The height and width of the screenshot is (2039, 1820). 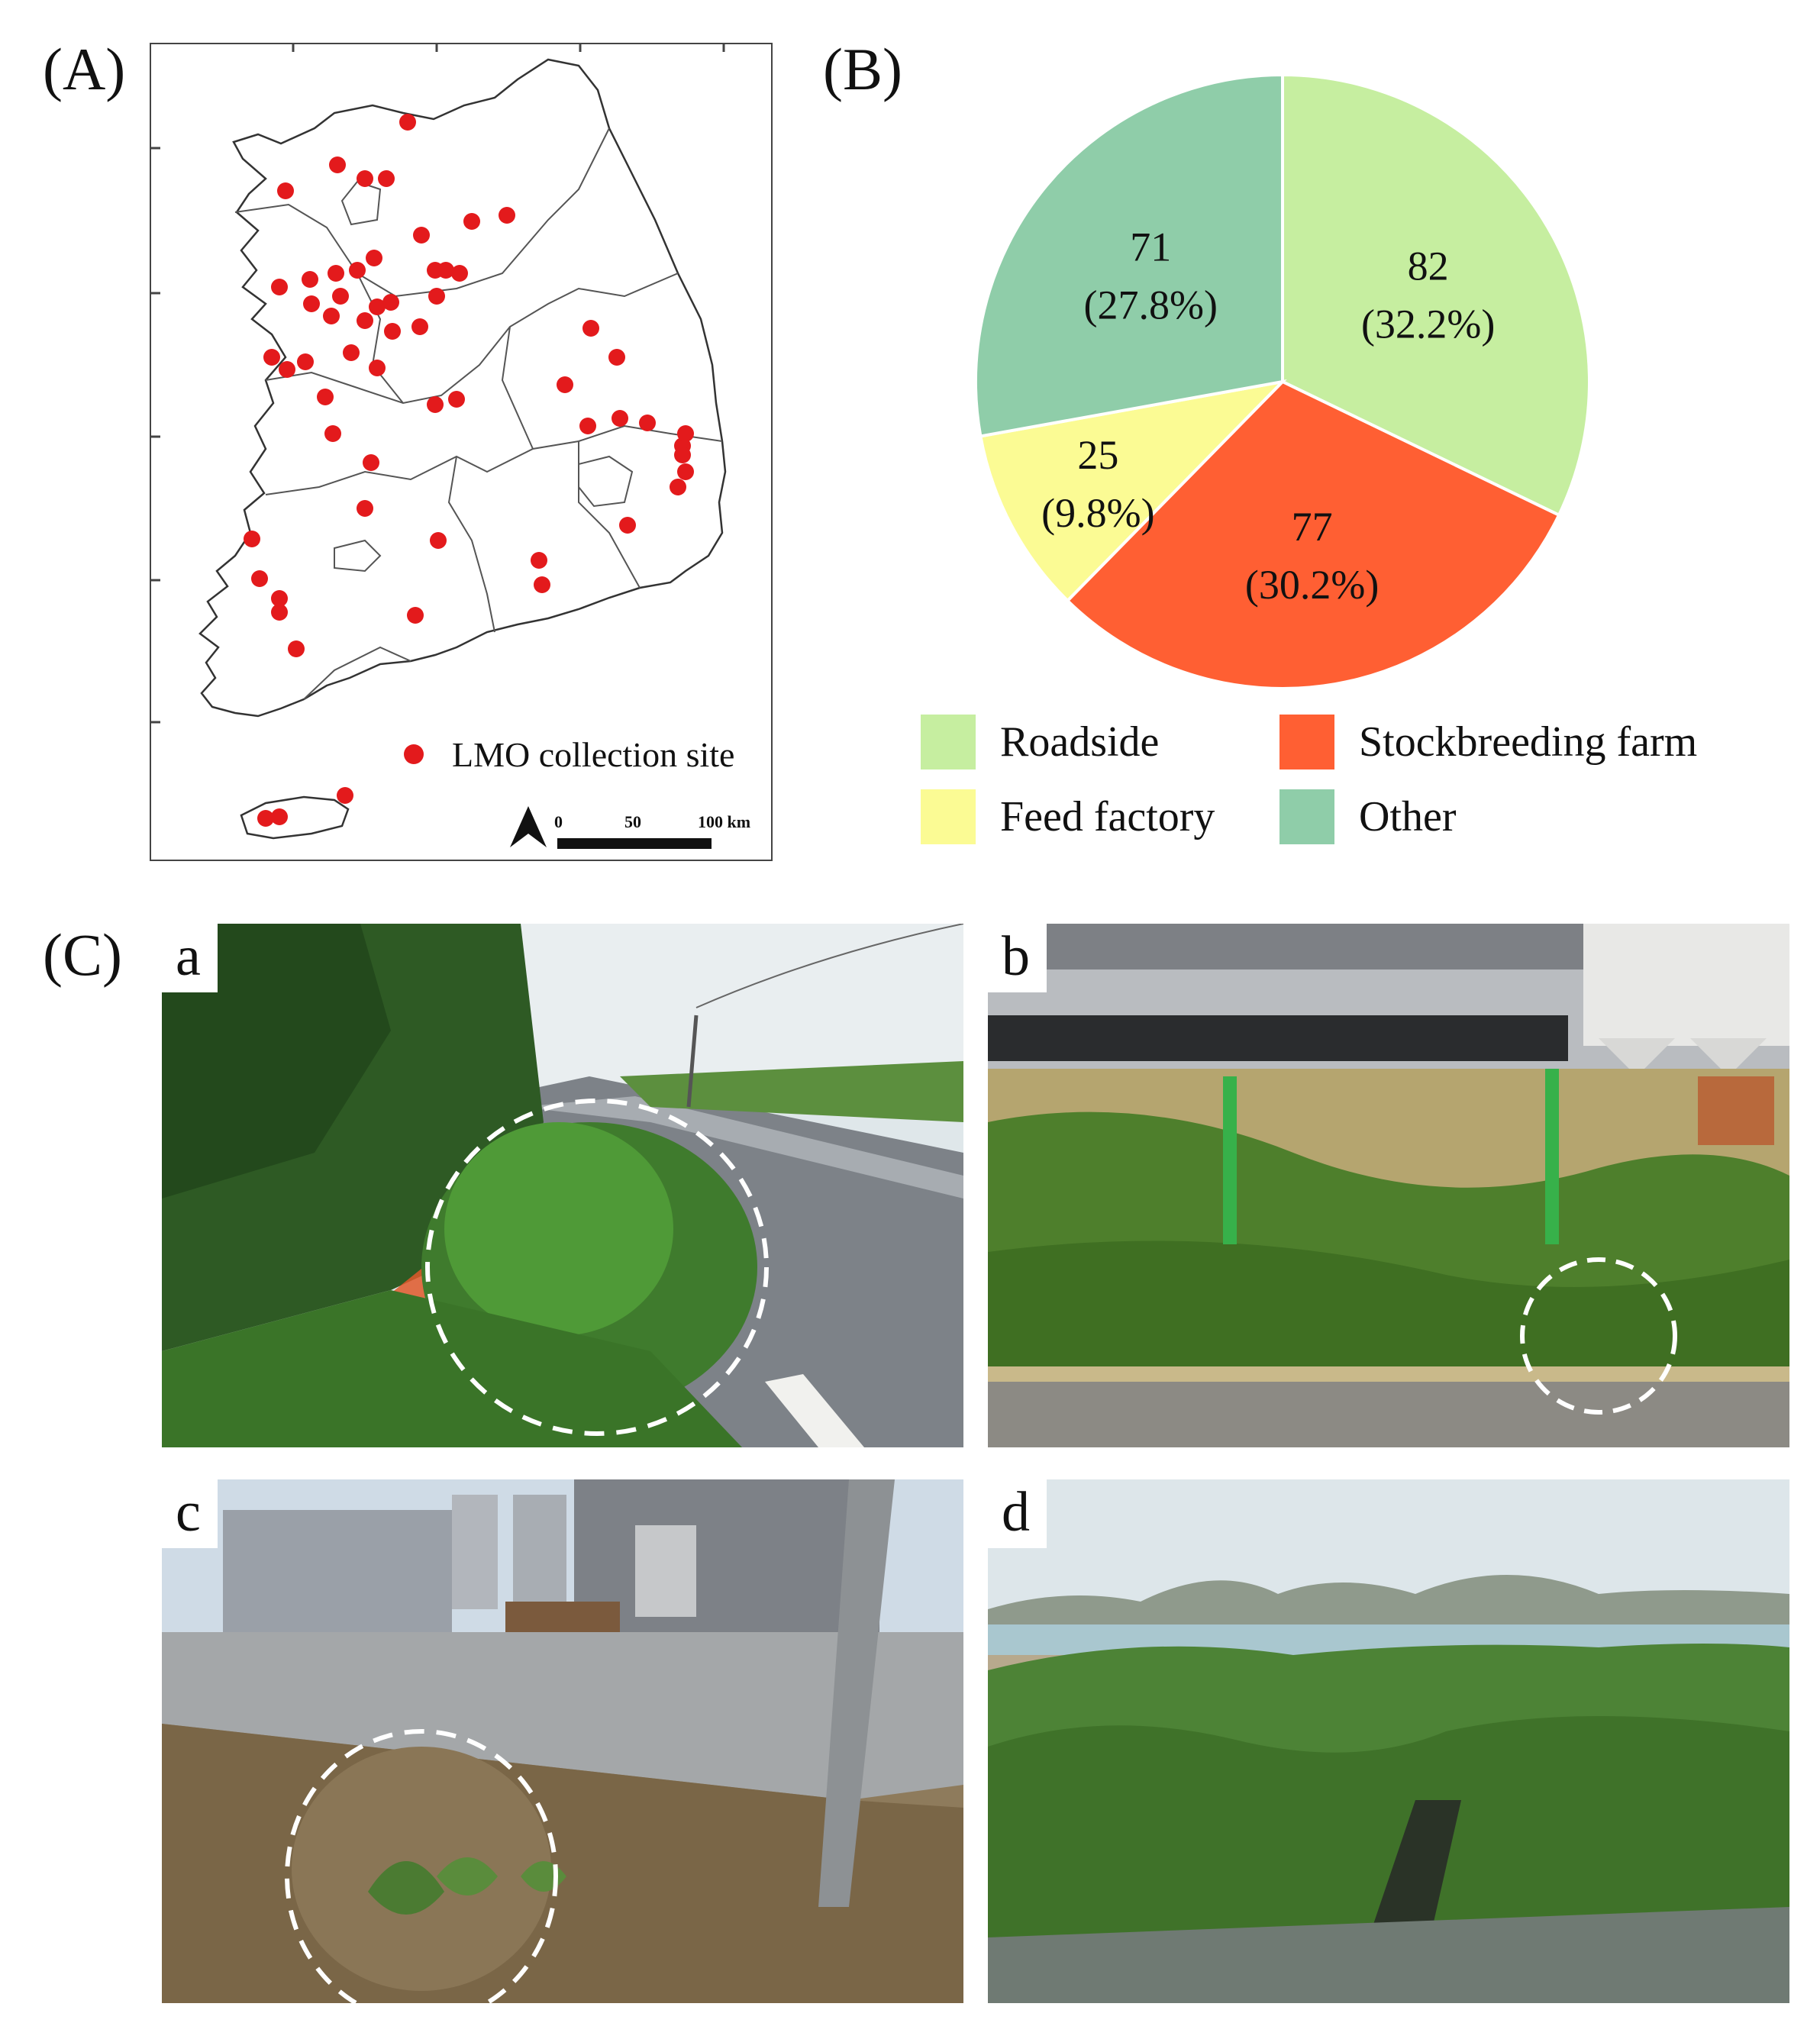 I want to click on roadside-scene, so click(x=562, y=1185).